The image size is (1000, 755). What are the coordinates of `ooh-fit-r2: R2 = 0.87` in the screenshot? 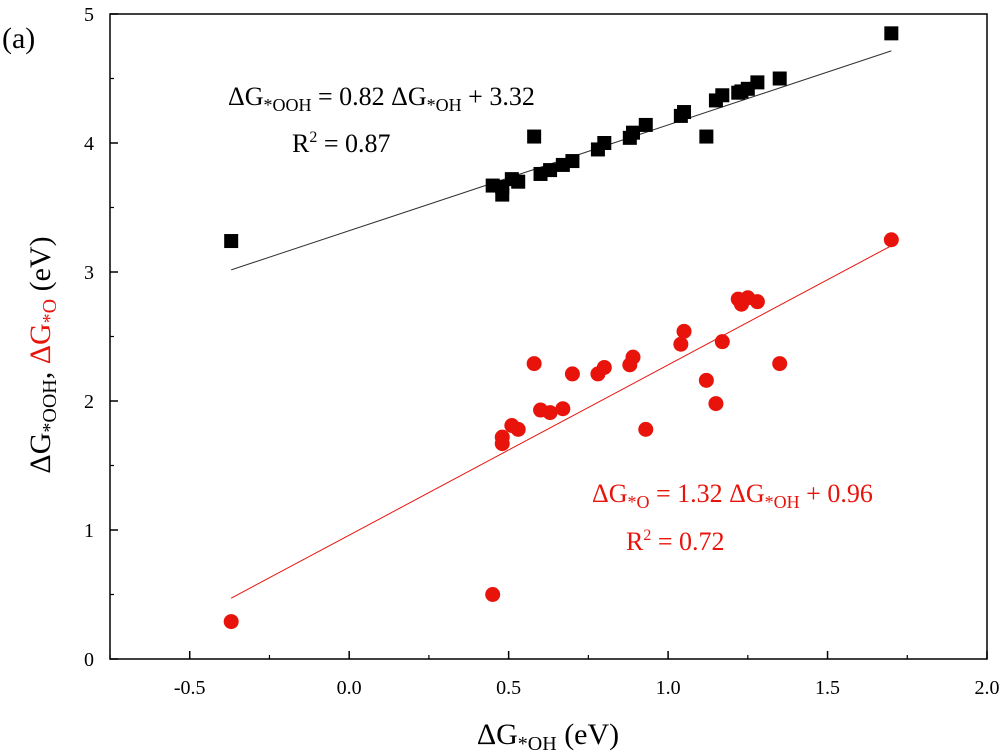 It's located at (341, 143).